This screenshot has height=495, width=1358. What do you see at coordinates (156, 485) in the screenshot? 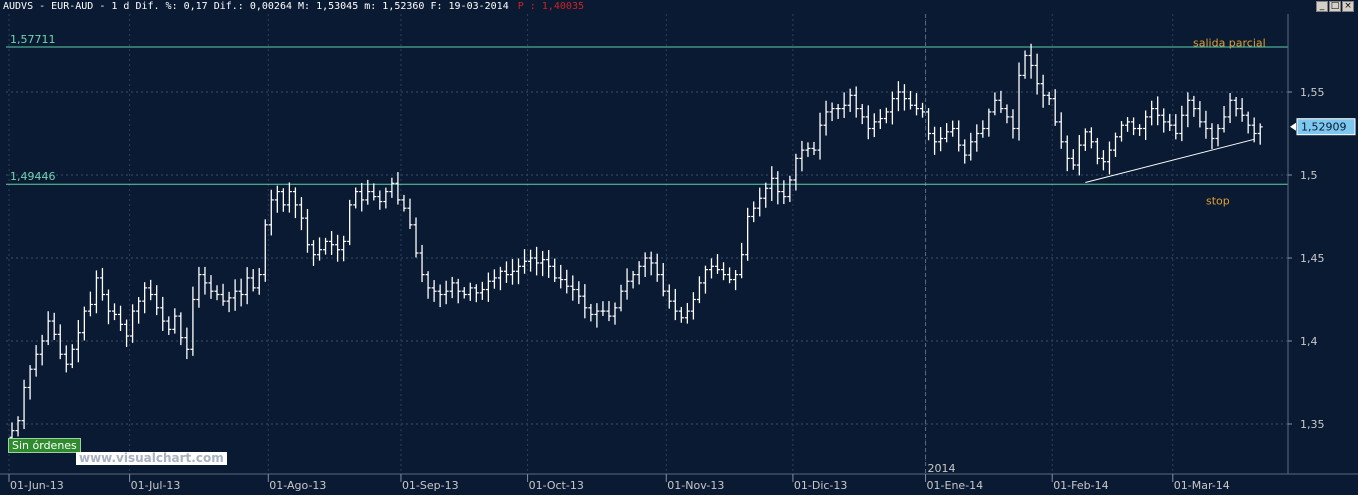
I see `x-tick-label: 01-Jul-13` at bounding box center [156, 485].